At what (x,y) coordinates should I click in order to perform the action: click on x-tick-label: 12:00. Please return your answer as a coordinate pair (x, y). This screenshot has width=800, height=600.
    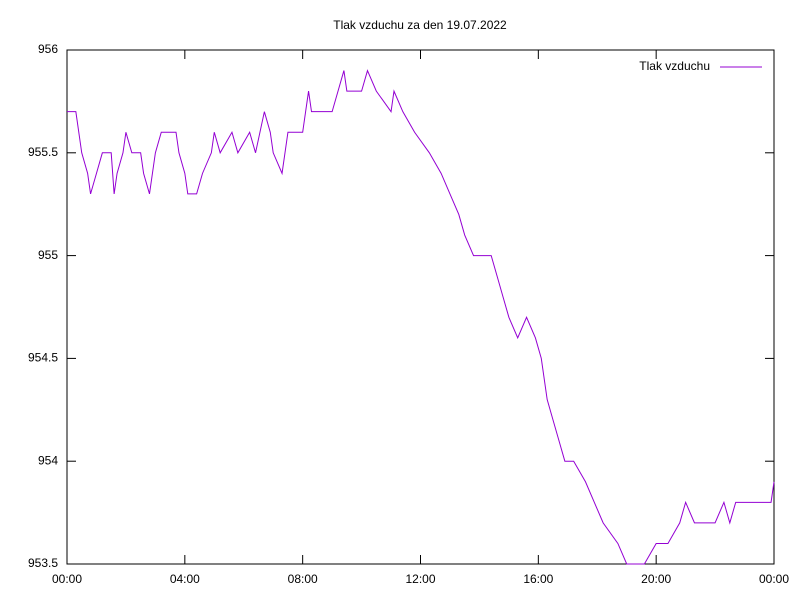
    Looking at the image, I should click on (420, 579).